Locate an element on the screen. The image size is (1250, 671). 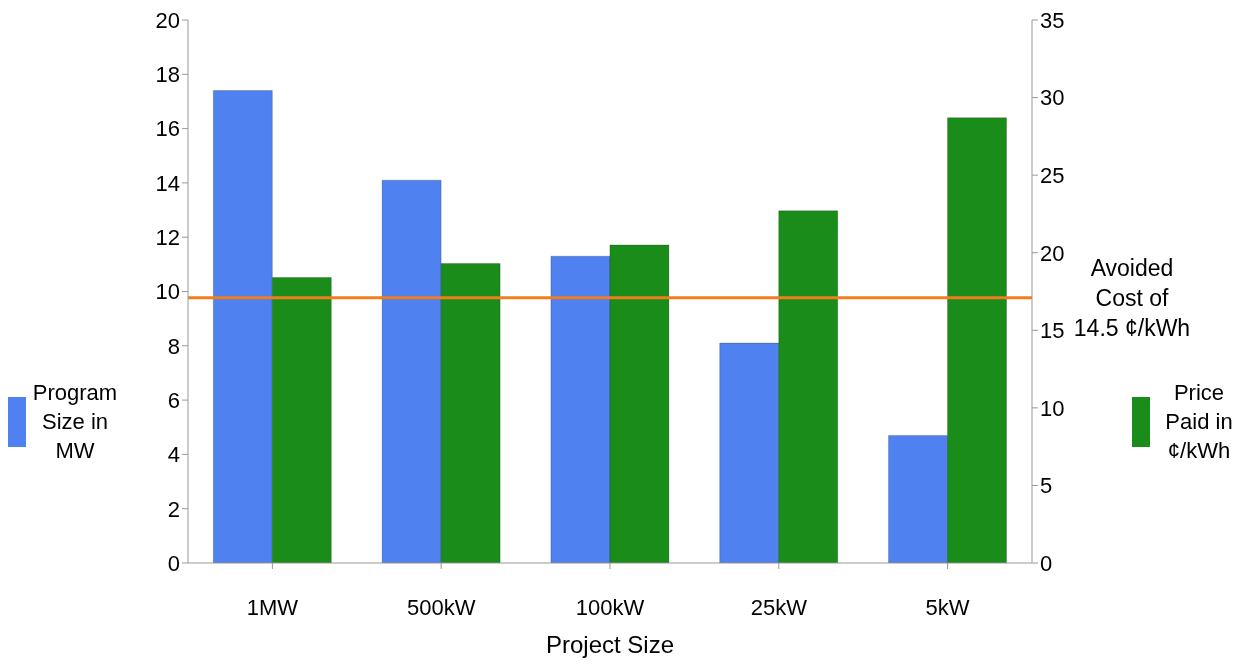
y2-tick-label: 5 is located at coordinates (1046, 486).